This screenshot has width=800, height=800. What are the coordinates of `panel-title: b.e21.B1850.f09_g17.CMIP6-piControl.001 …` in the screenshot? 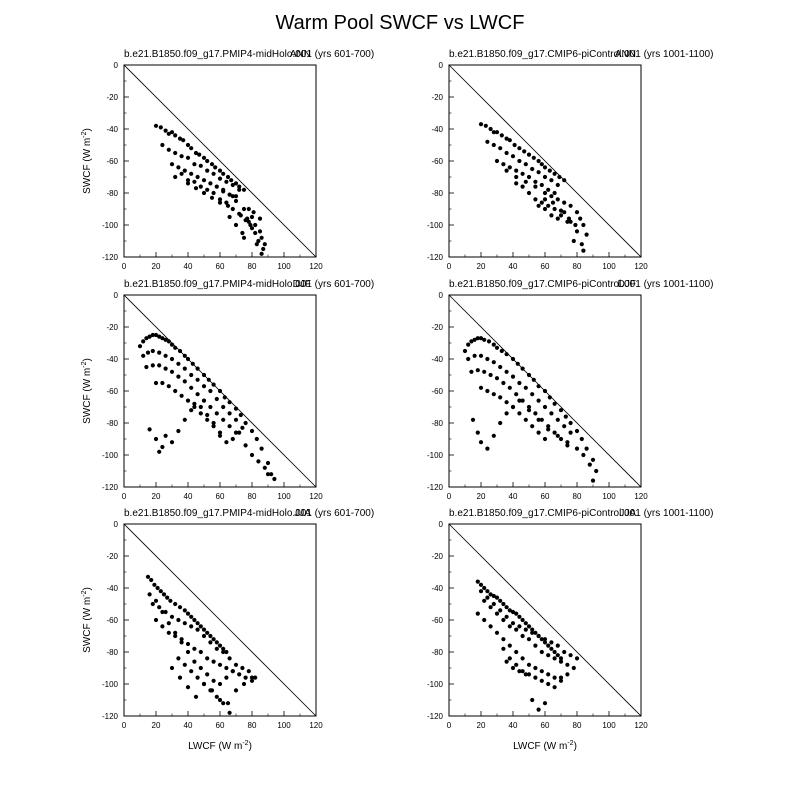 It's located at (581, 284).